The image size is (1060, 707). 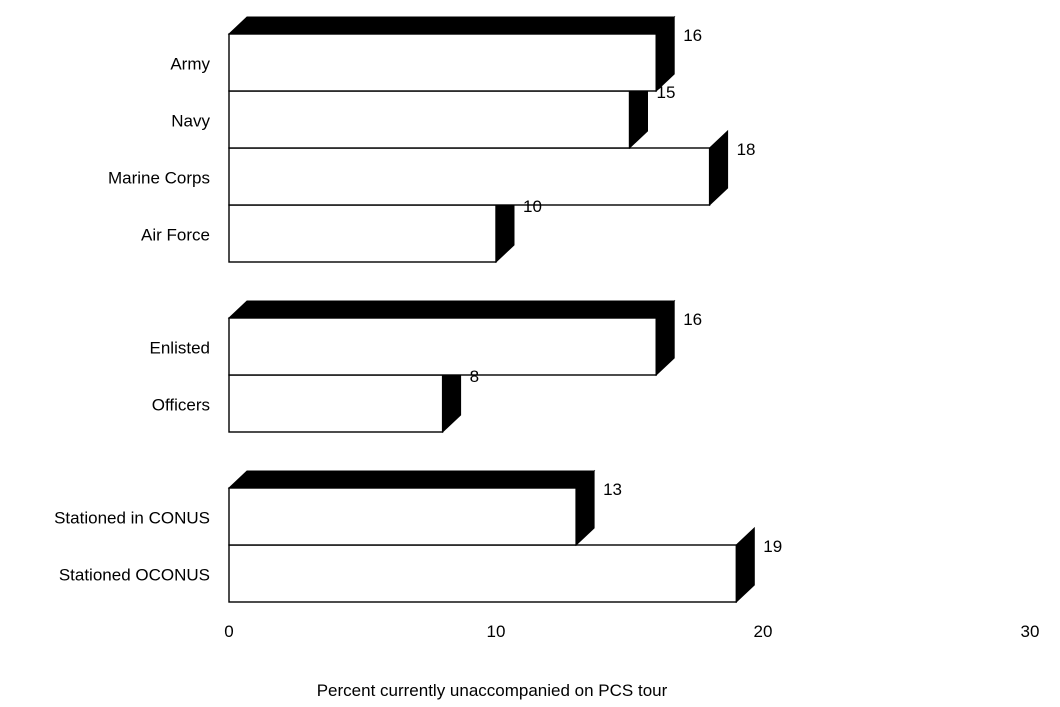 I want to click on category-label: Navy, so click(x=190, y=121).